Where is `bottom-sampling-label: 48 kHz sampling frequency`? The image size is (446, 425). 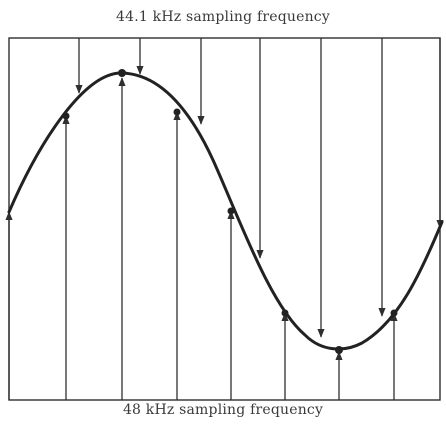 bottom-sampling-label: 48 kHz sampling frequency is located at coordinates (223, 410).